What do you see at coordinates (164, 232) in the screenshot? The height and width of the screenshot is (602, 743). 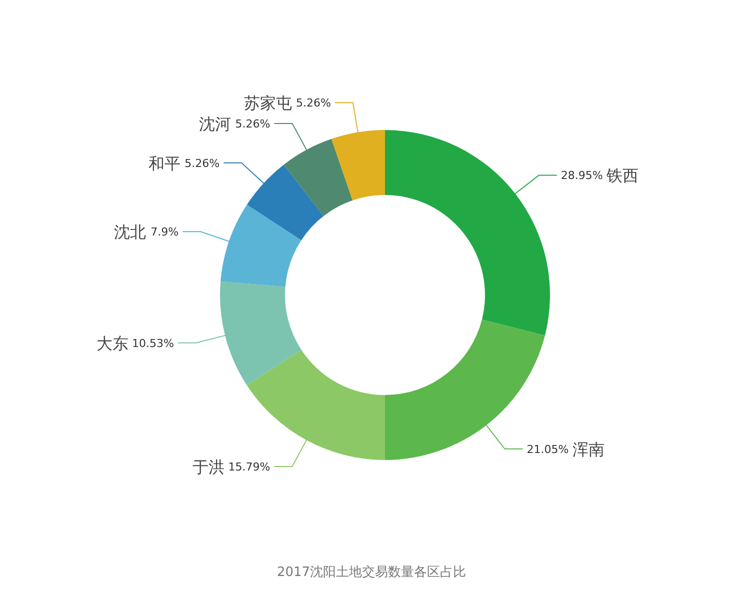 I see `data-label: 7.9%` at bounding box center [164, 232].